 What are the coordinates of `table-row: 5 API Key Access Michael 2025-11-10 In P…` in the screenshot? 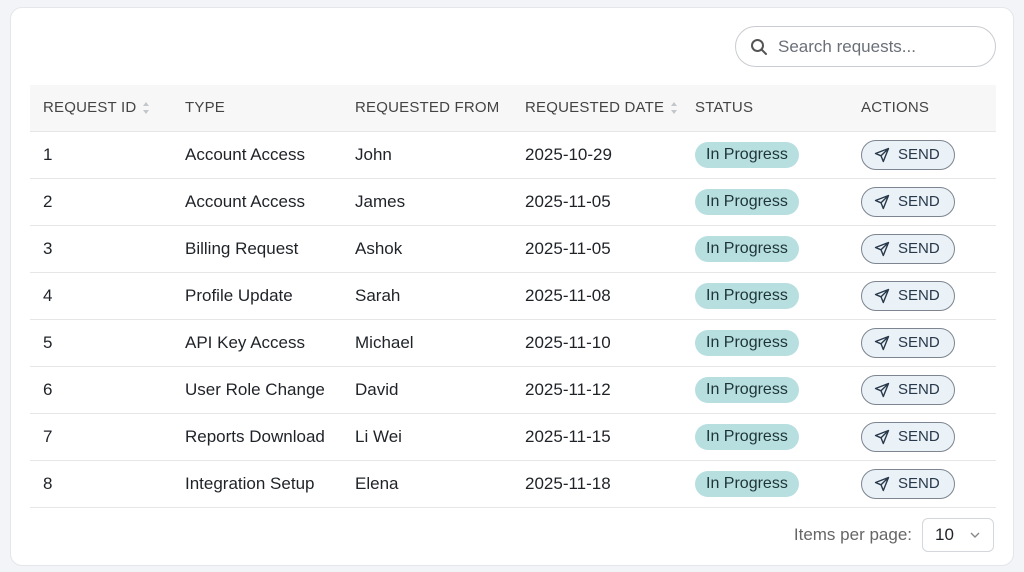 It's located at (513, 342).